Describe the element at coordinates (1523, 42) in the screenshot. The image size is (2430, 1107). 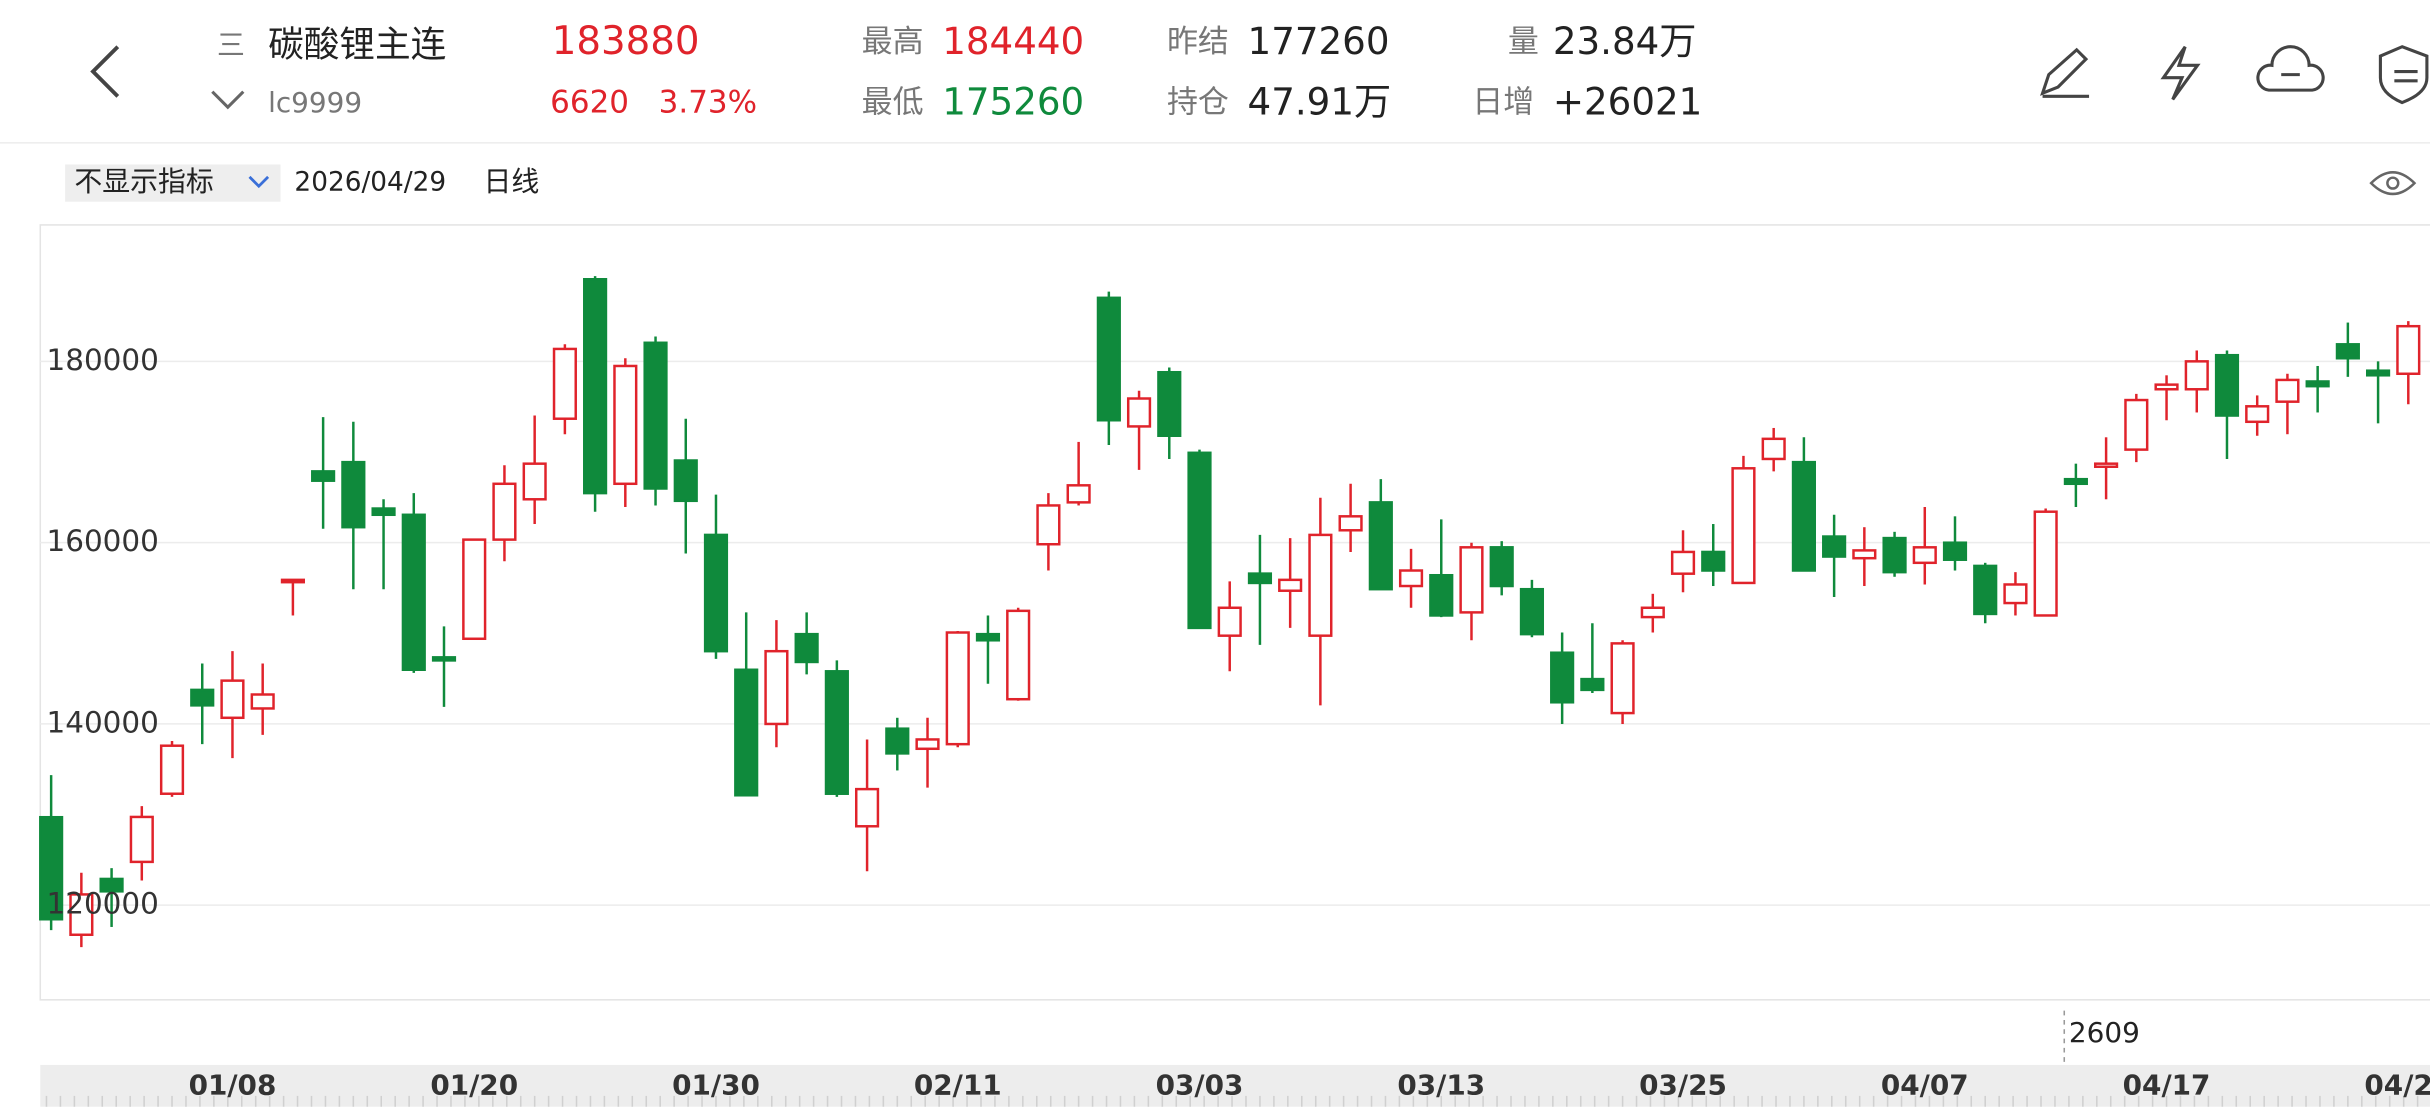
I see `volume-label: 量` at that location.